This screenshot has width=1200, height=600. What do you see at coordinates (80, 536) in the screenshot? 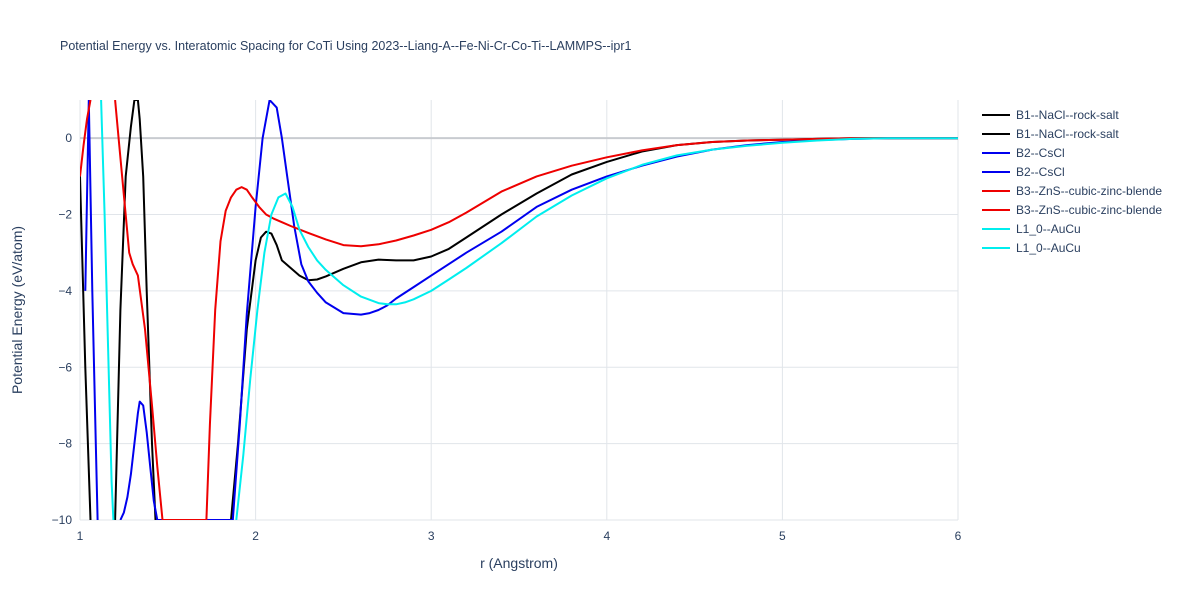
I see `x-tick-label: 1` at bounding box center [80, 536].